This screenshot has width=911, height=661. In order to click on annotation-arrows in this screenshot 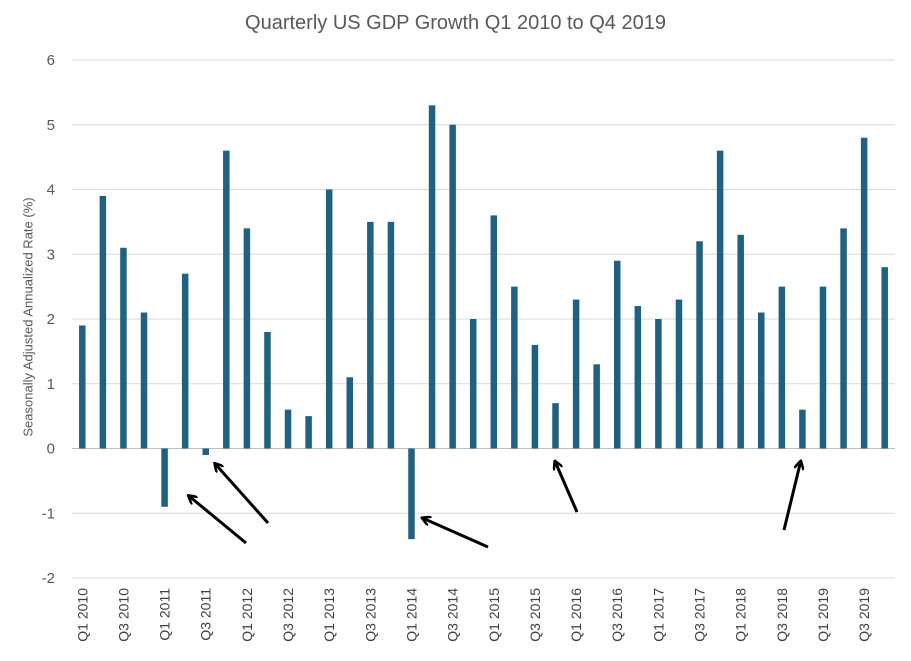, I will do `click(495, 506)`.